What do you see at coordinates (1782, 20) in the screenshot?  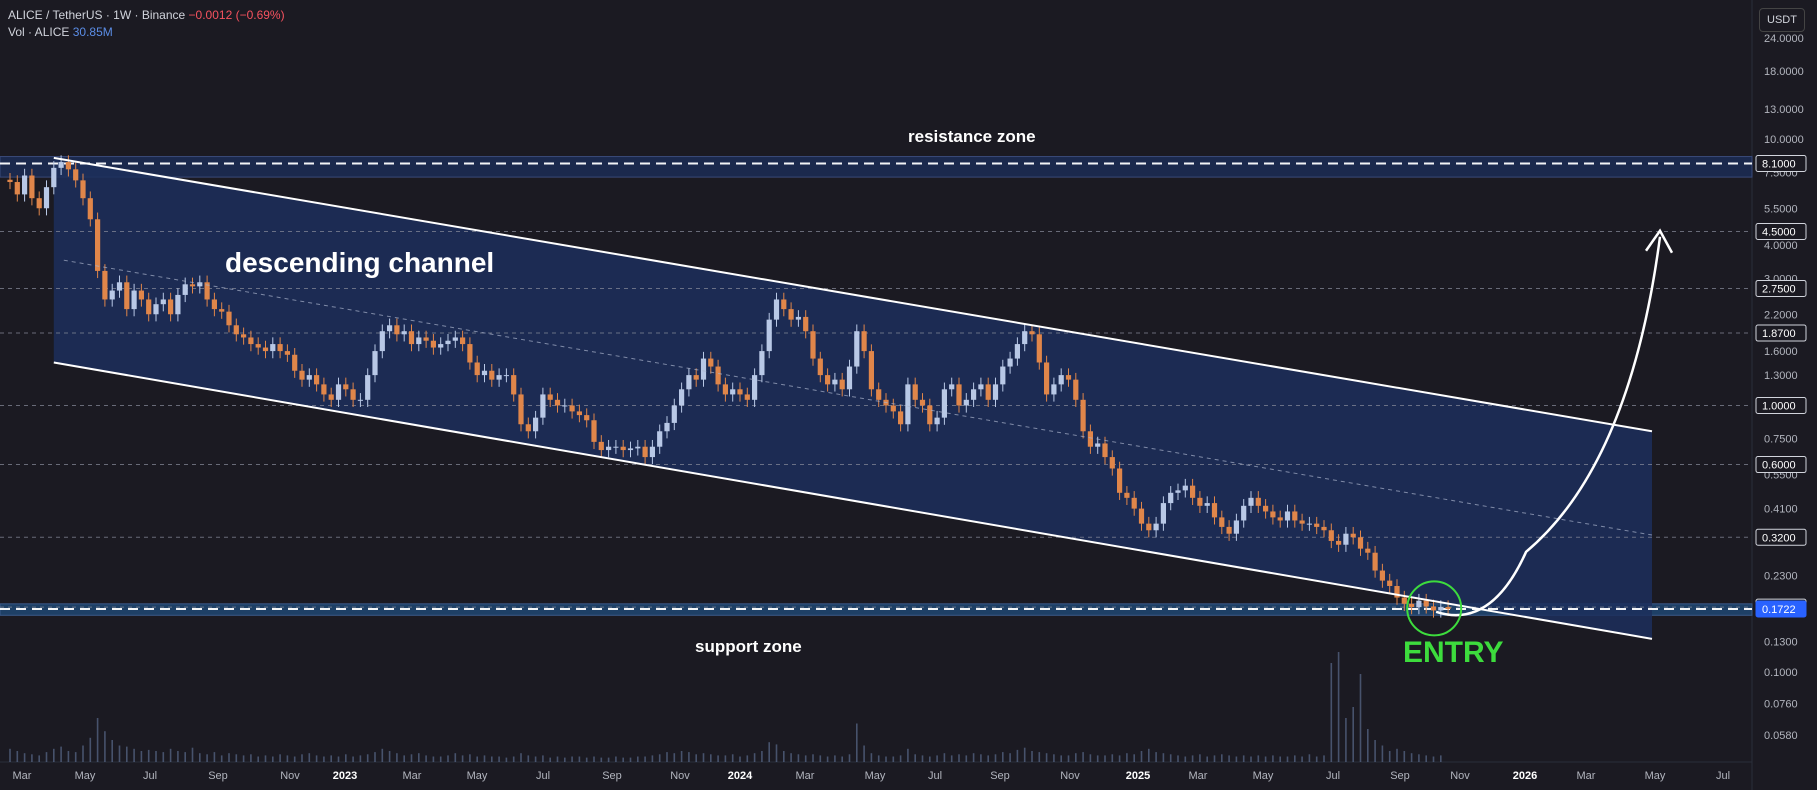 I see `currency-button: USDT` at bounding box center [1782, 20].